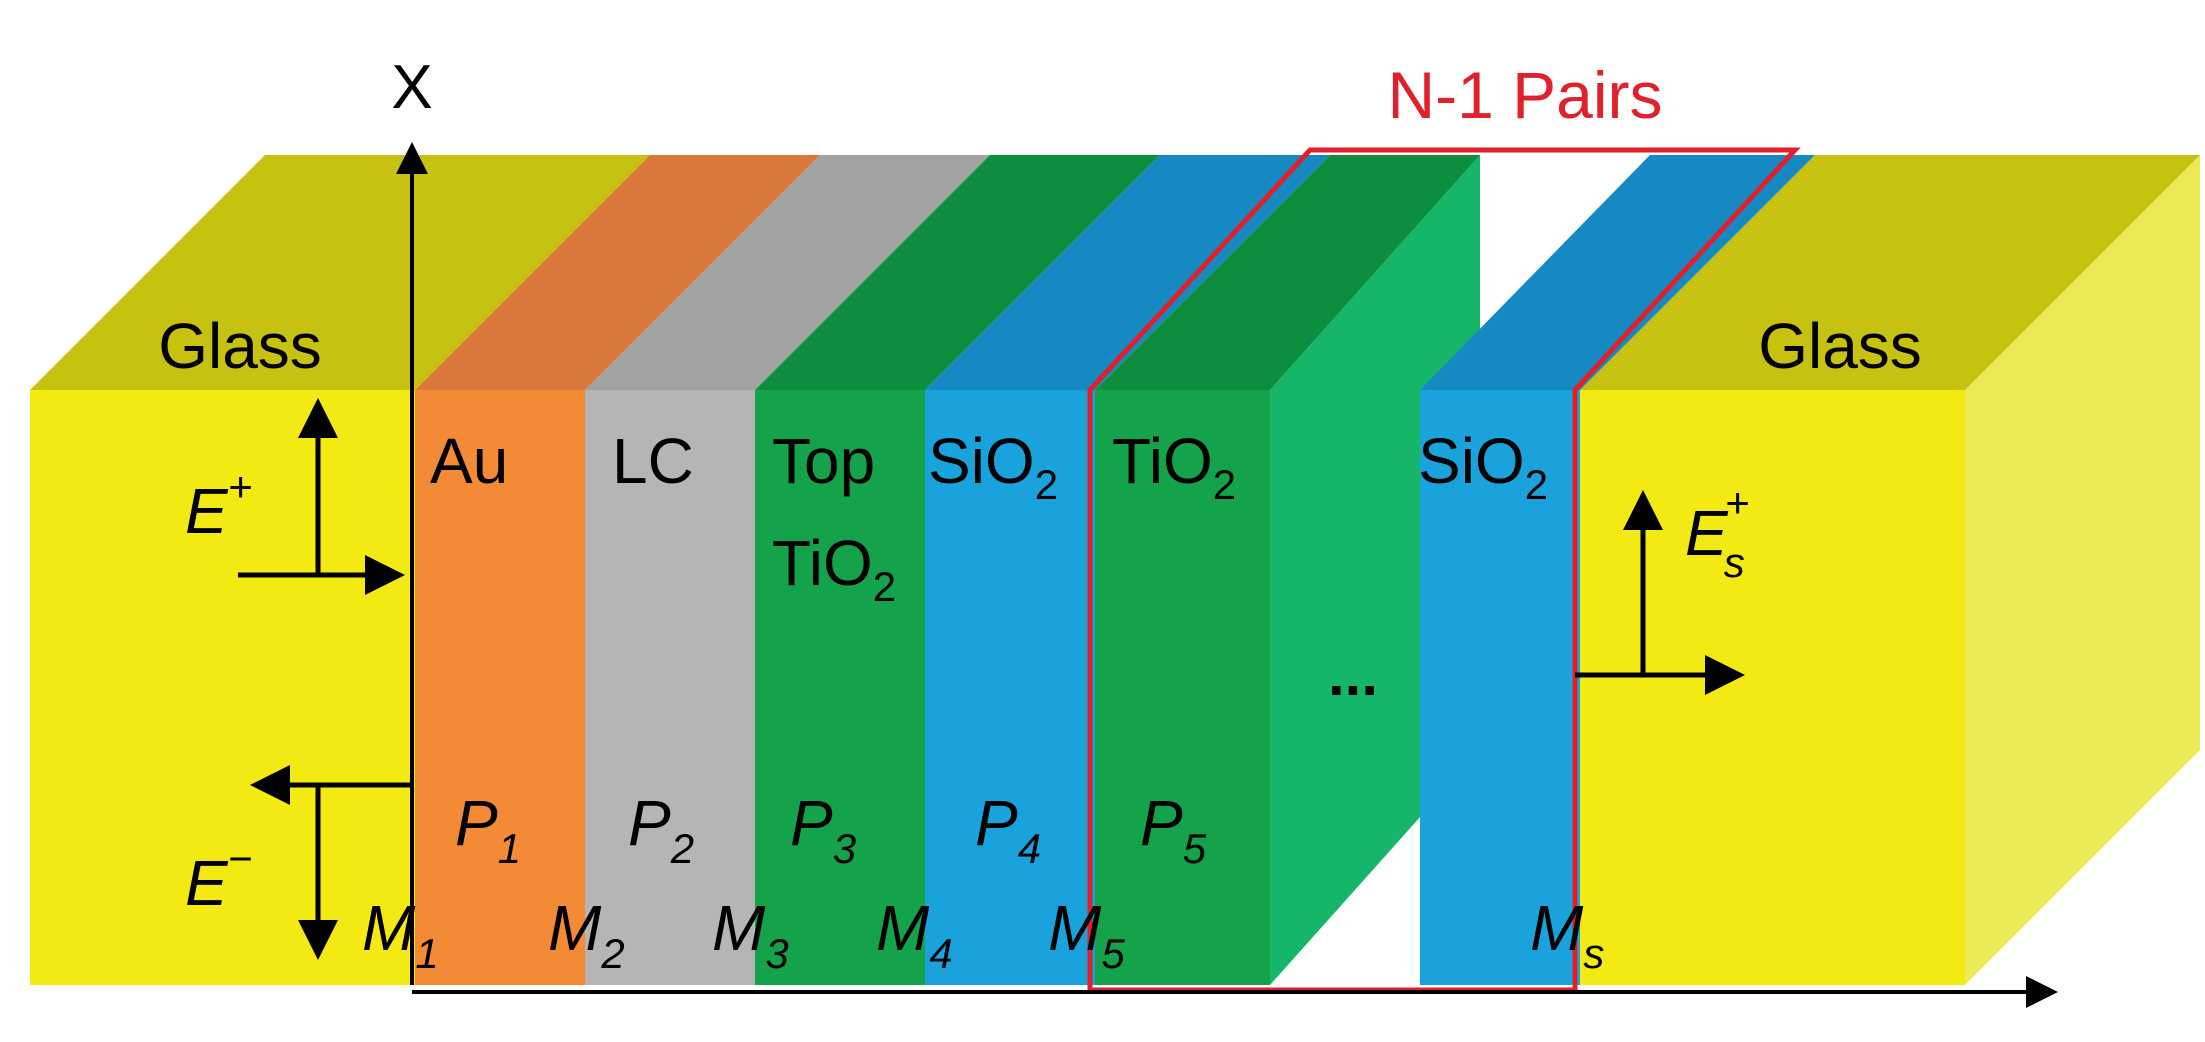 This screenshot has width=2205, height=1042. What do you see at coordinates (469, 461) in the screenshot?
I see `au-label: Au` at bounding box center [469, 461].